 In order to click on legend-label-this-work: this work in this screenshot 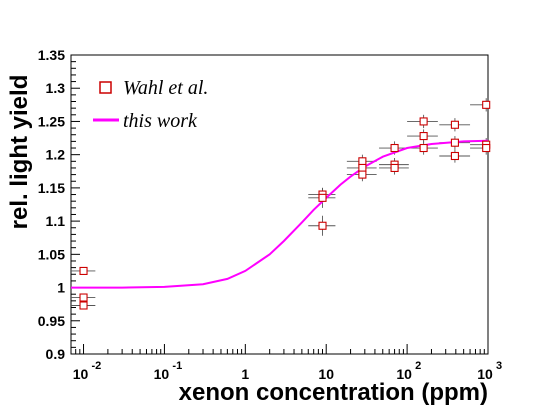, I will do `click(160, 121)`.